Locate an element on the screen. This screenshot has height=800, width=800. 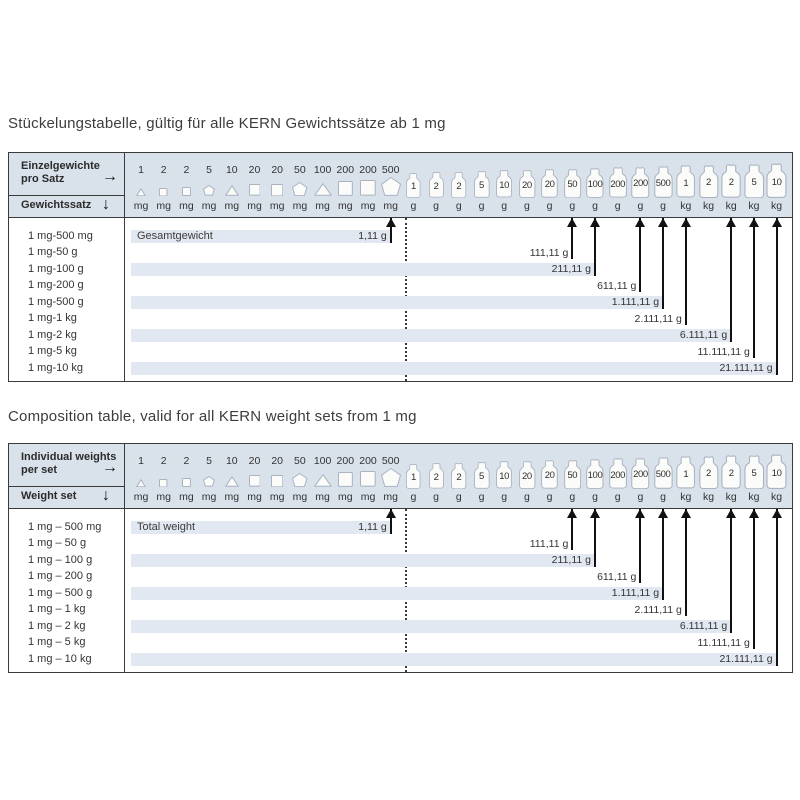
total-weight-value: 11.111,11 g is located at coordinates (723, 642).